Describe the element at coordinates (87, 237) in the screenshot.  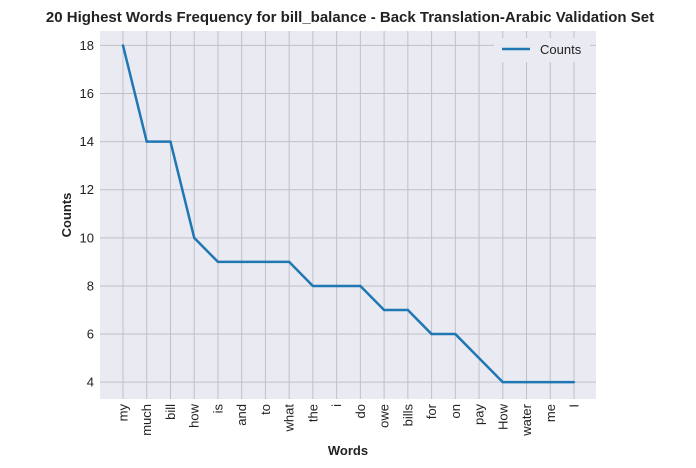
I see `y-tick-label: 10` at that location.